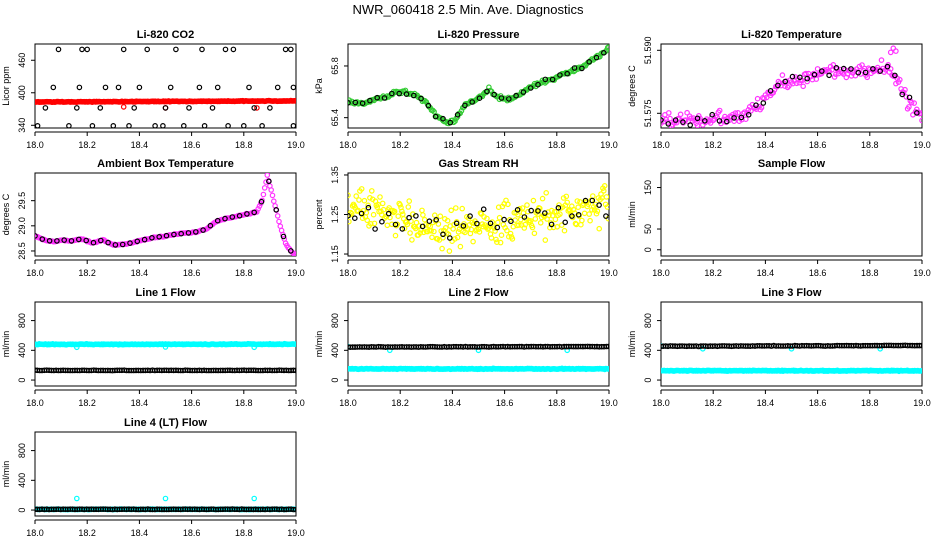 This screenshot has height=540, width=936. Describe the element at coordinates (35, 273) in the screenshot. I see `x-tick-label: 18.0` at that location.